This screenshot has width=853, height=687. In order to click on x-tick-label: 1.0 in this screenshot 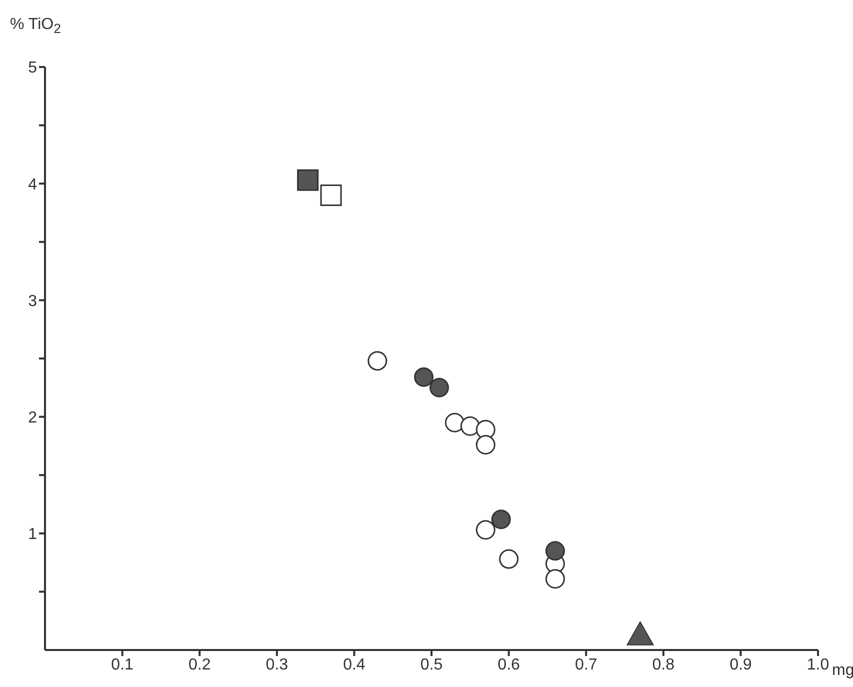, I will do `click(818, 665)`.